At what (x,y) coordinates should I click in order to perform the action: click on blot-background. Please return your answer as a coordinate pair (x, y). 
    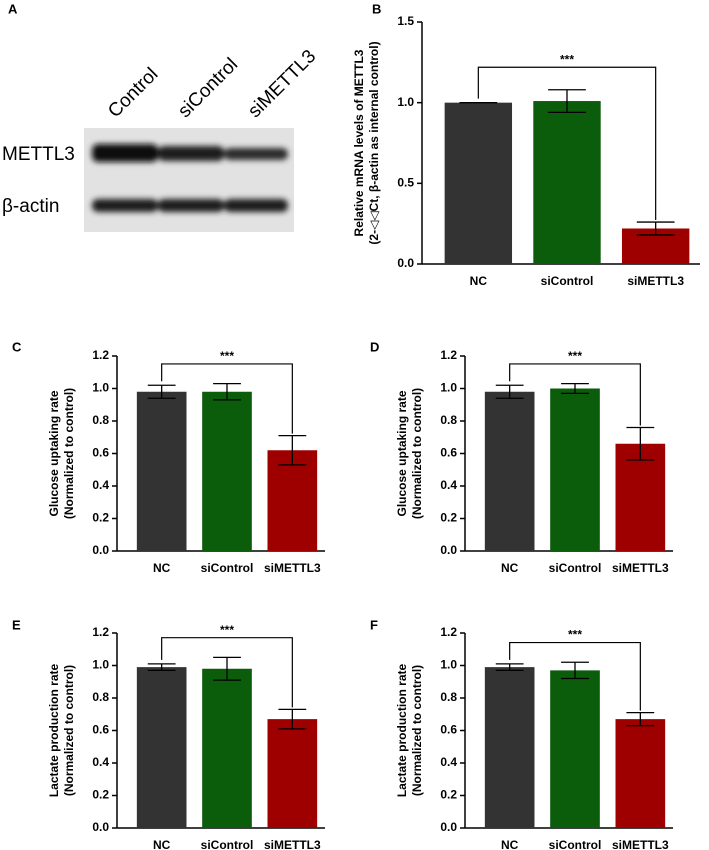
    Looking at the image, I should click on (189, 180).